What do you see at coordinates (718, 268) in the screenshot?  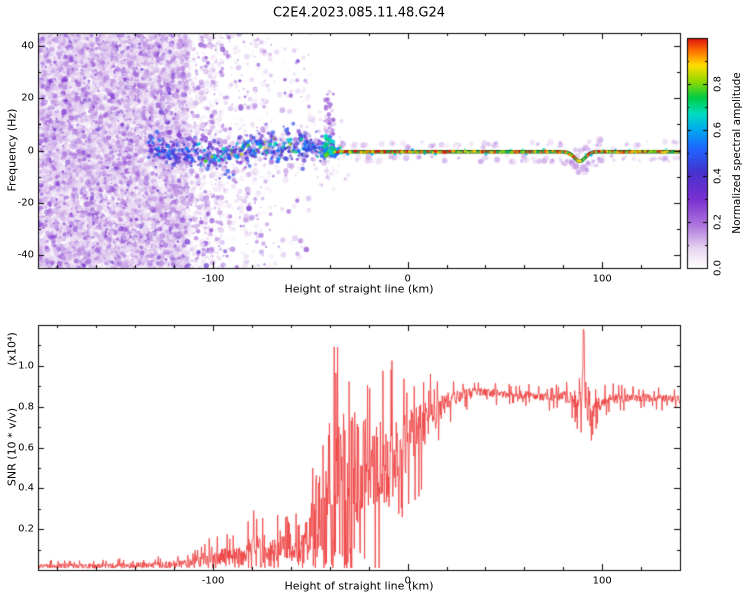 I see `colorbar-tick-label: 0.0` at bounding box center [718, 268].